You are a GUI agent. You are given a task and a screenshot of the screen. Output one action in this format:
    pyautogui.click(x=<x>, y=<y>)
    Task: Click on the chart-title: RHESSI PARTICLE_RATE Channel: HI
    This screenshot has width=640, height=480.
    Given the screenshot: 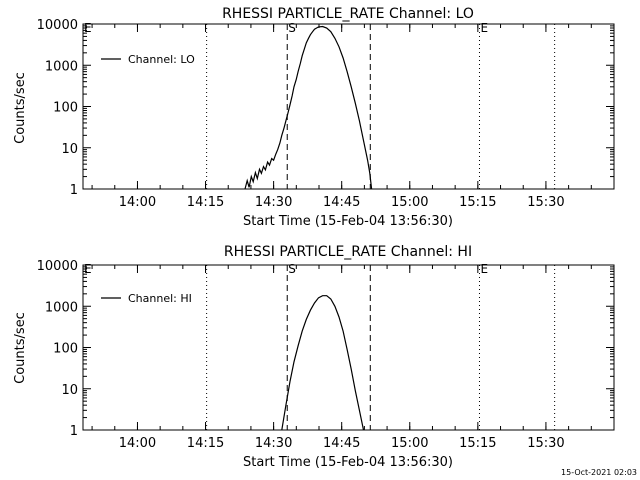 What is the action you would take?
    pyautogui.click(x=348, y=252)
    